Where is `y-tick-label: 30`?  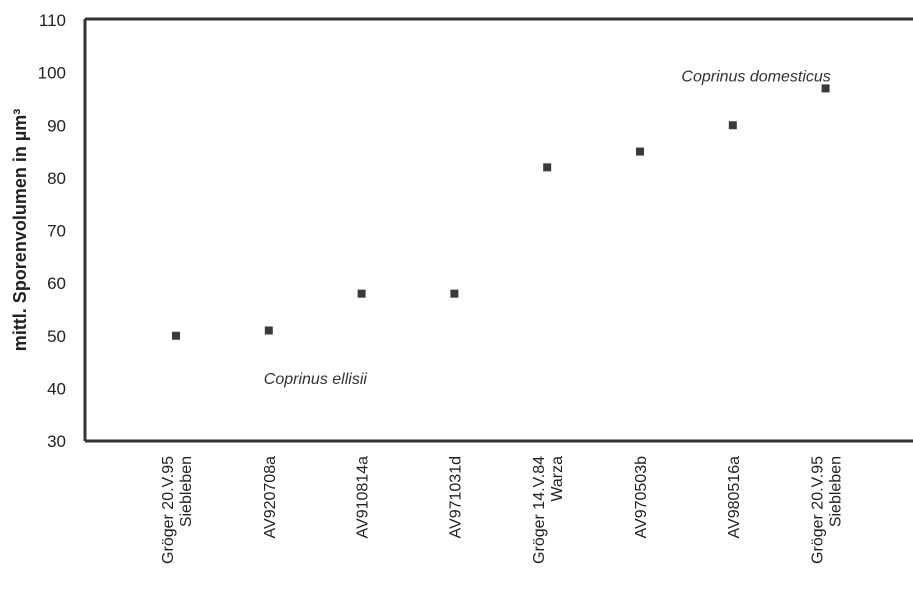
y-tick-label: 30 is located at coordinates (56, 441).